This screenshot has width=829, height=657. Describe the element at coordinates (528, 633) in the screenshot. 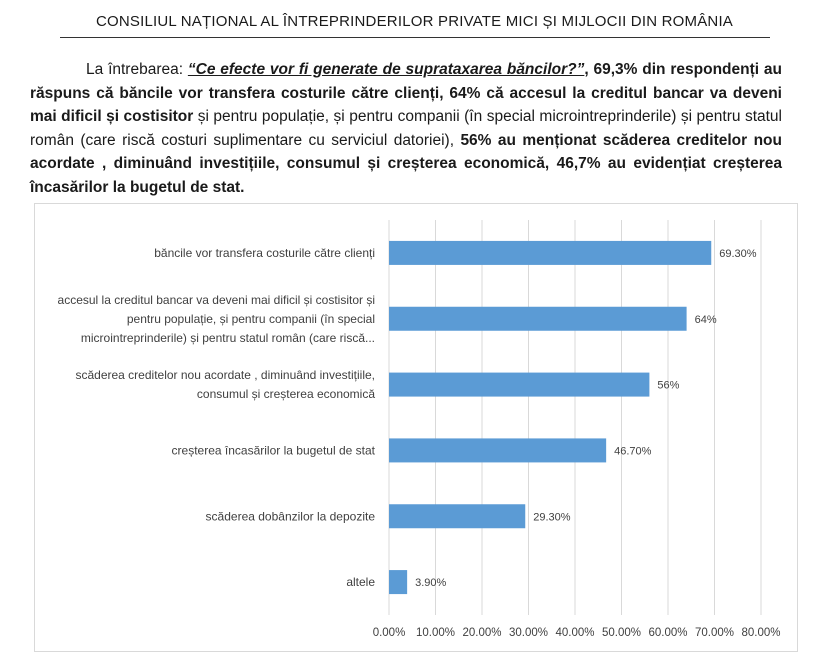

I see `x-tick-label: 30.00%` at that location.